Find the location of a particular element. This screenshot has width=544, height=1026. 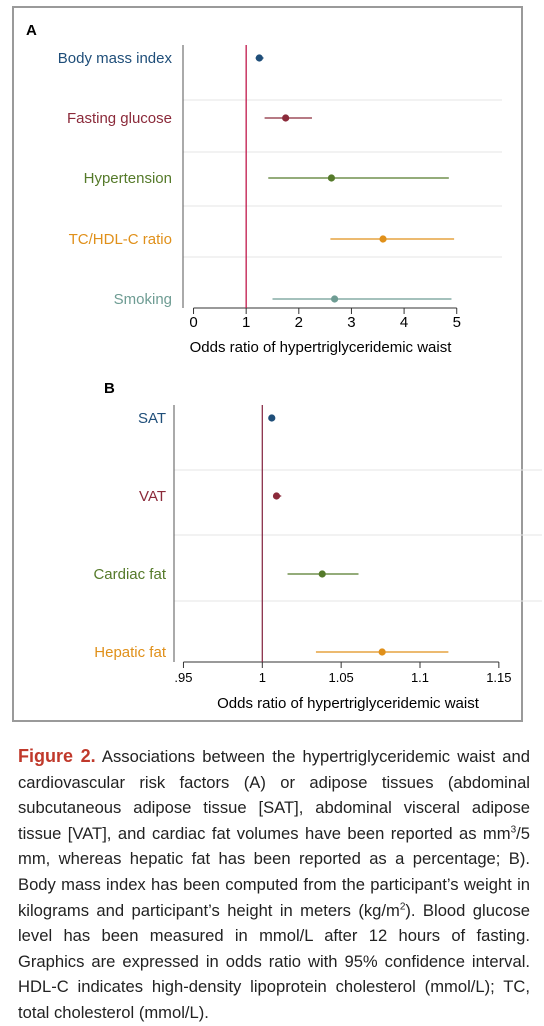

x-tick-label: 4 is located at coordinates (404, 322).